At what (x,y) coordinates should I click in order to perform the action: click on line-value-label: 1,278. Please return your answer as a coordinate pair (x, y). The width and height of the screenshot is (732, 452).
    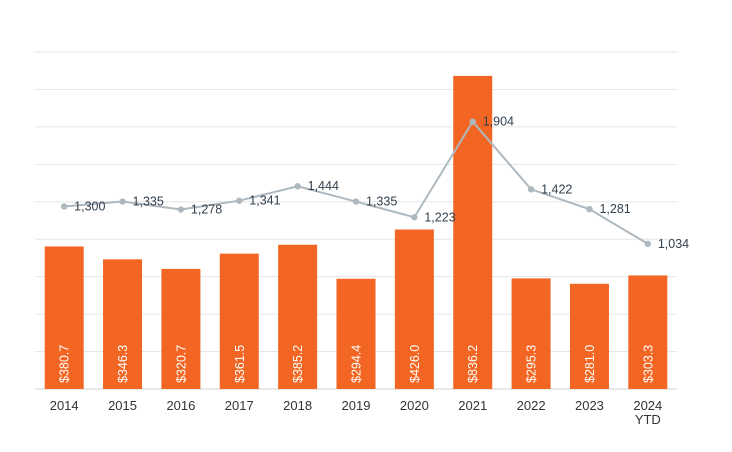
    Looking at the image, I should click on (206, 210).